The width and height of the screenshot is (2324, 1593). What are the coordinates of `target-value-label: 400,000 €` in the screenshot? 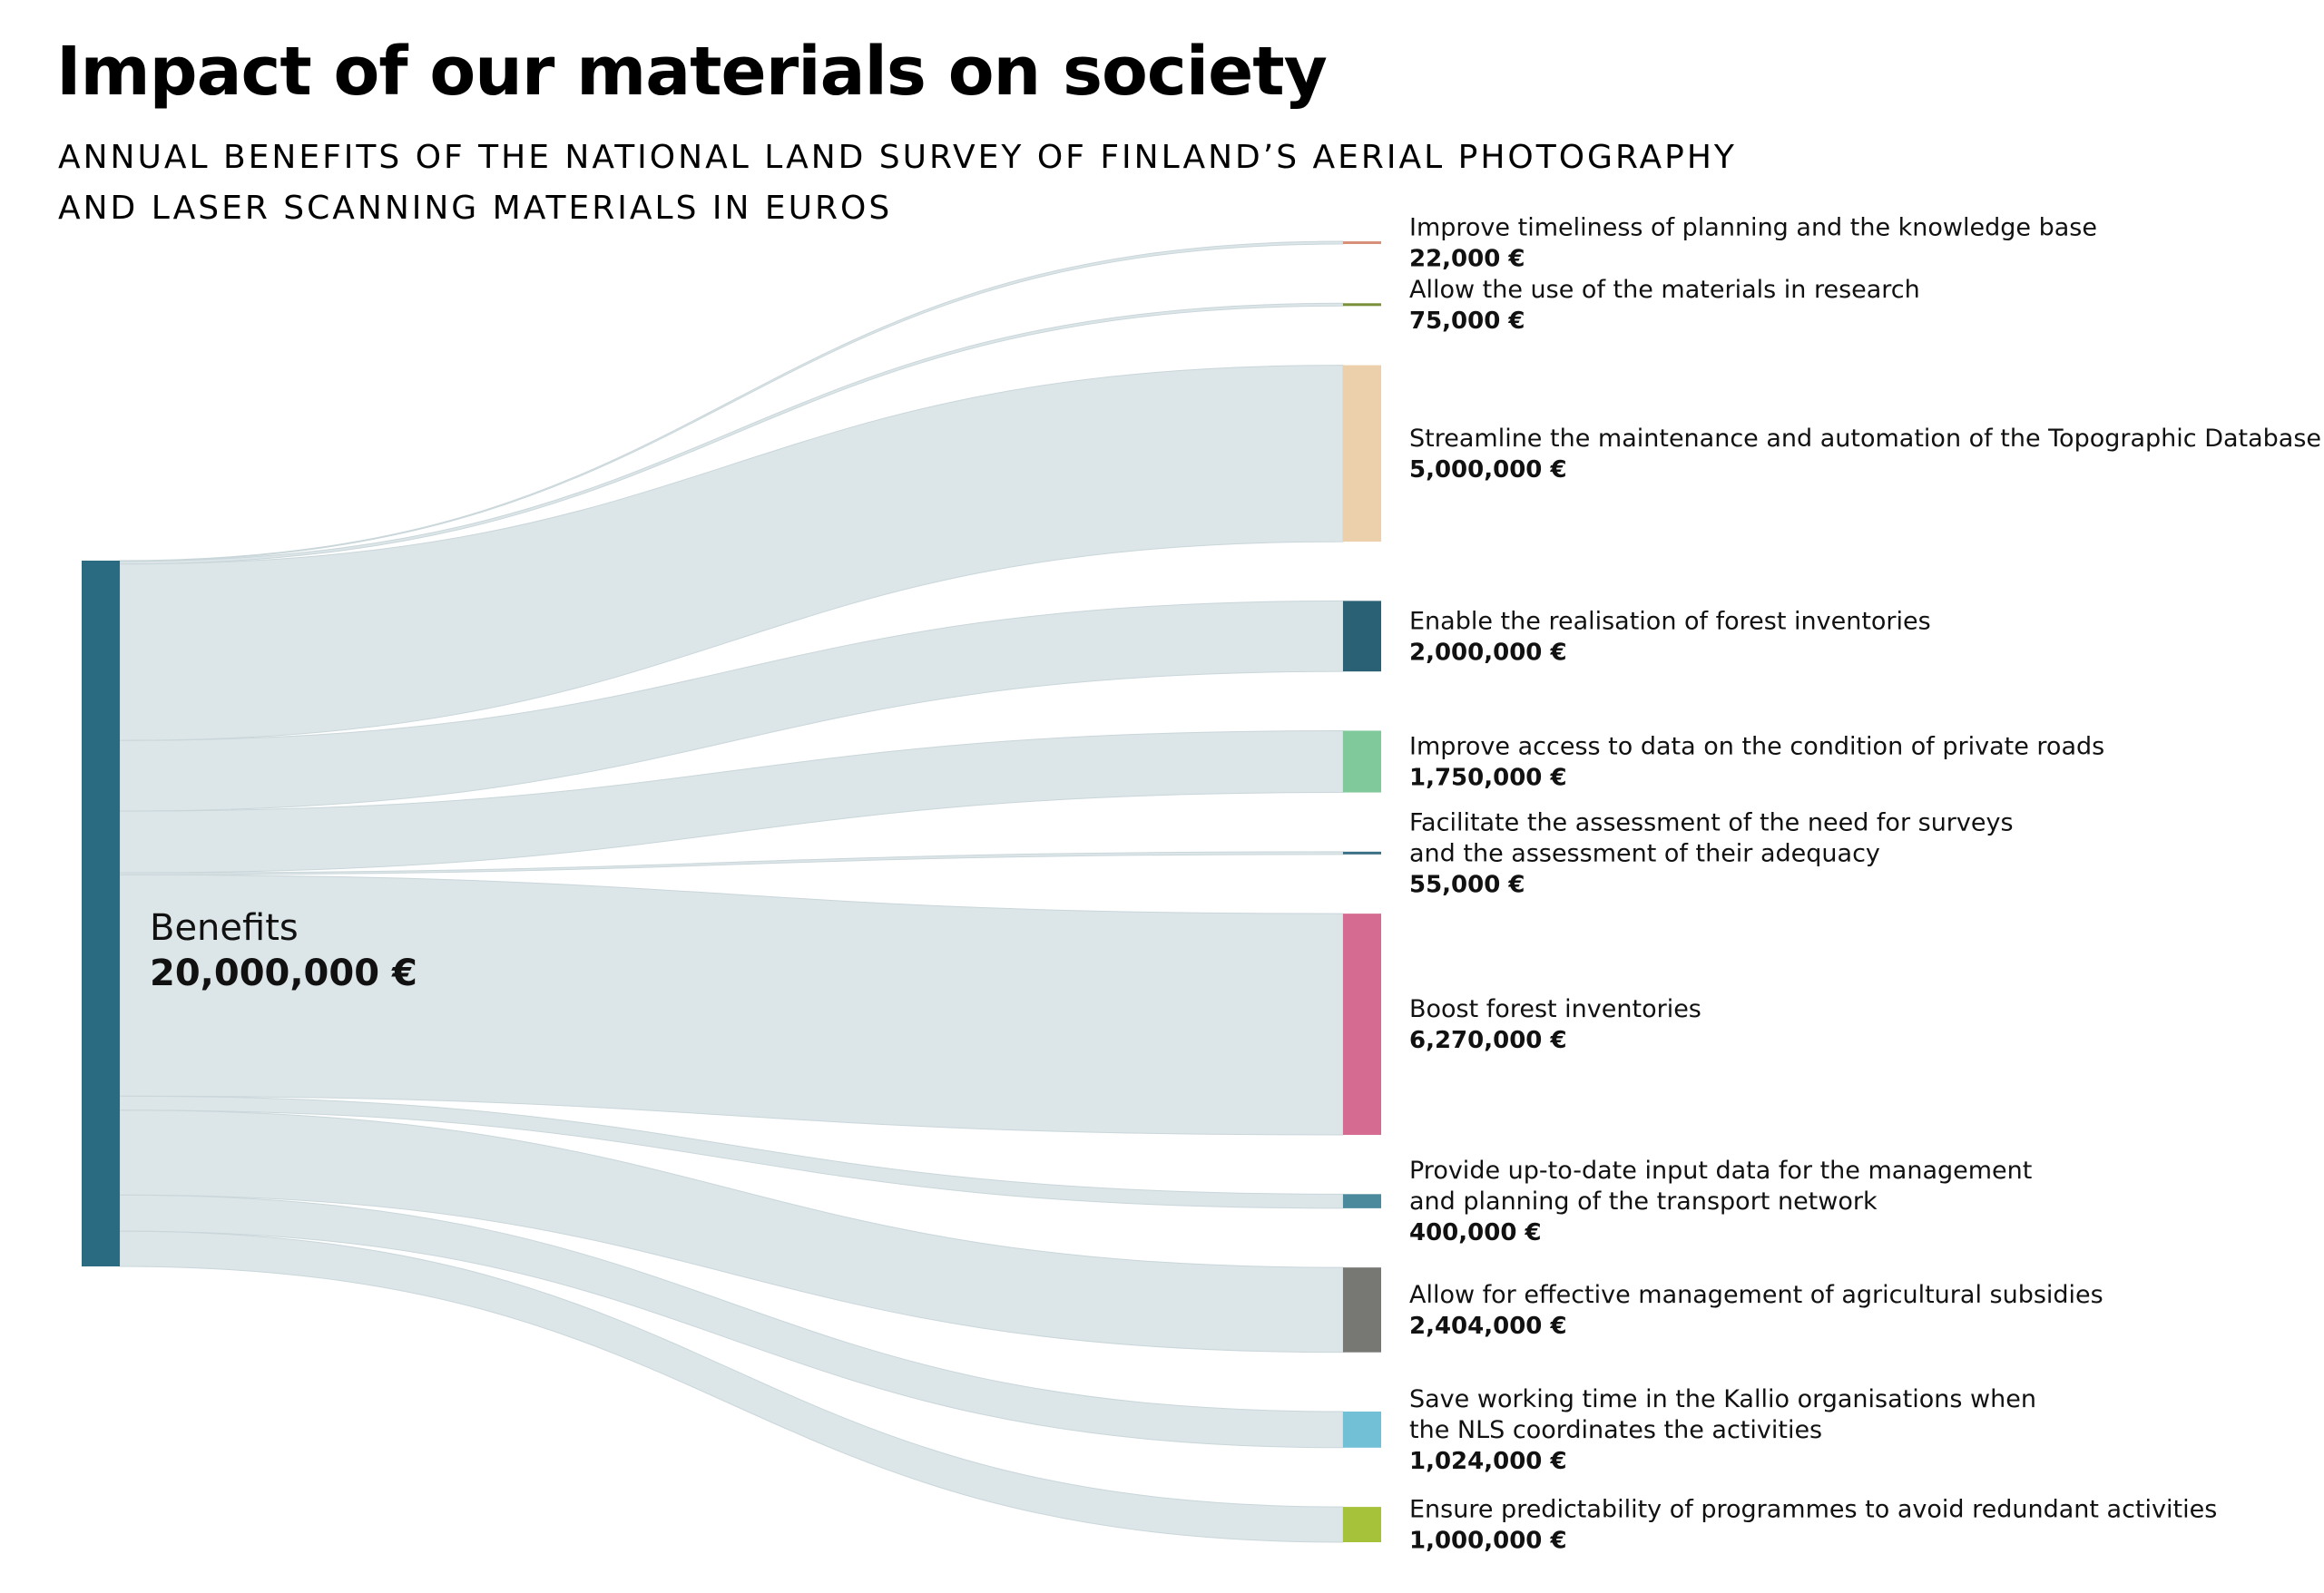 It's located at (1475, 1232).